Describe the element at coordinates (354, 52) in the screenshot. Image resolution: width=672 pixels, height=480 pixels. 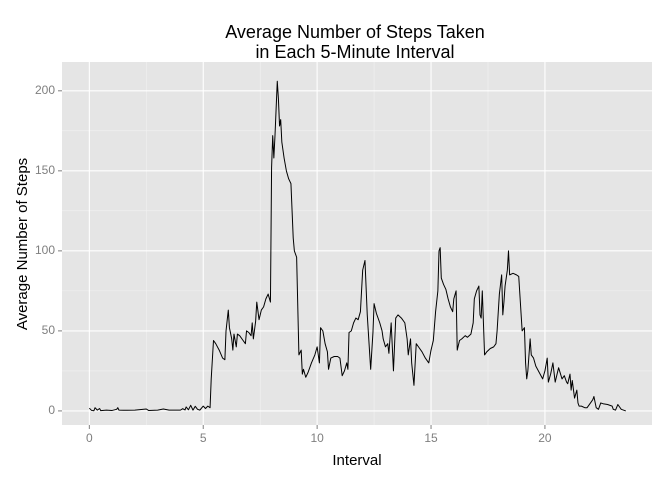
I see `chart-title: in Each 5-Minute Interval` at that location.